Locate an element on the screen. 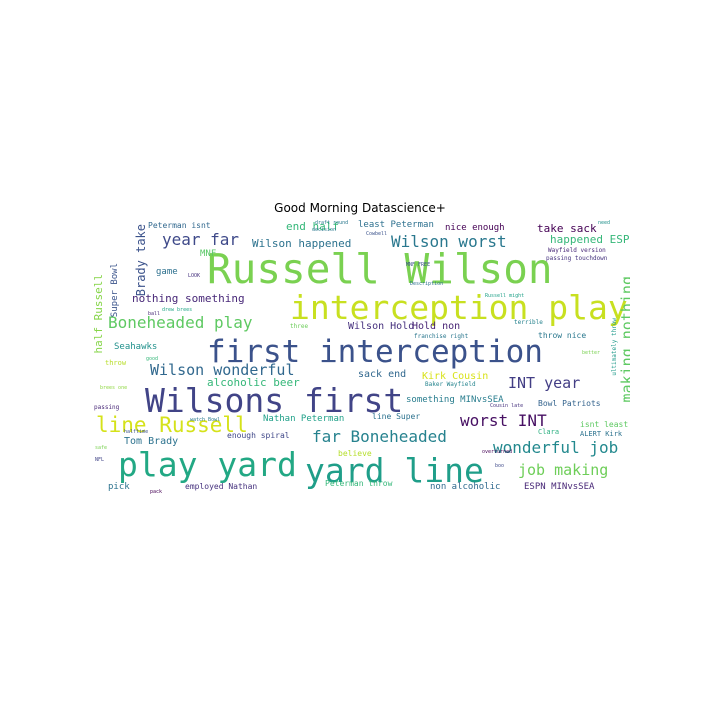 The height and width of the screenshot is (720, 720). word-passing-touchdown: passing touchdown is located at coordinates (577, 258).